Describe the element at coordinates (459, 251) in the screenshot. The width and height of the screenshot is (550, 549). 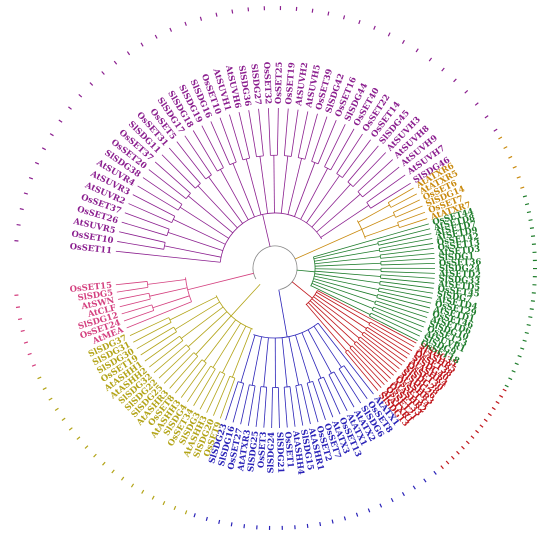
I see `leaf-label: AtSETD3` at that location.